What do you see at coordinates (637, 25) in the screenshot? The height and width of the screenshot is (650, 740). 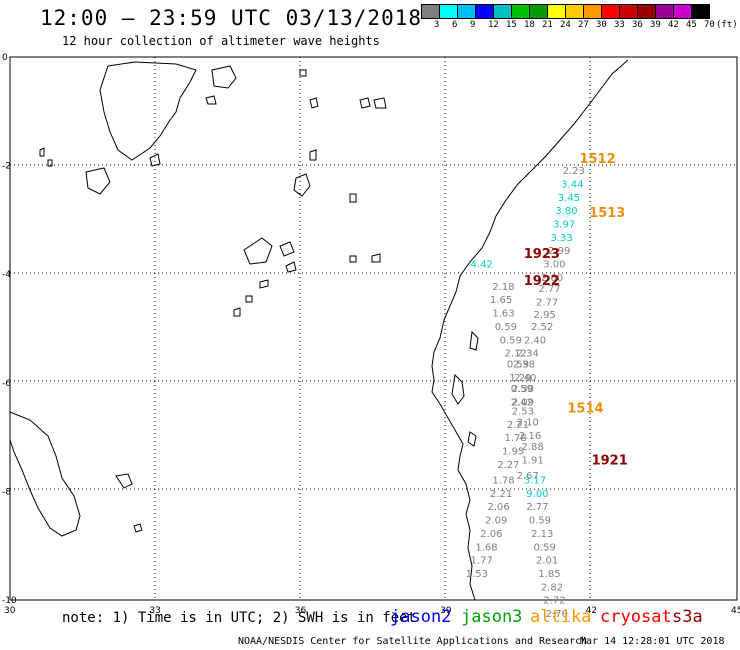 I see `colorbar-label: 36` at bounding box center [637, 25].